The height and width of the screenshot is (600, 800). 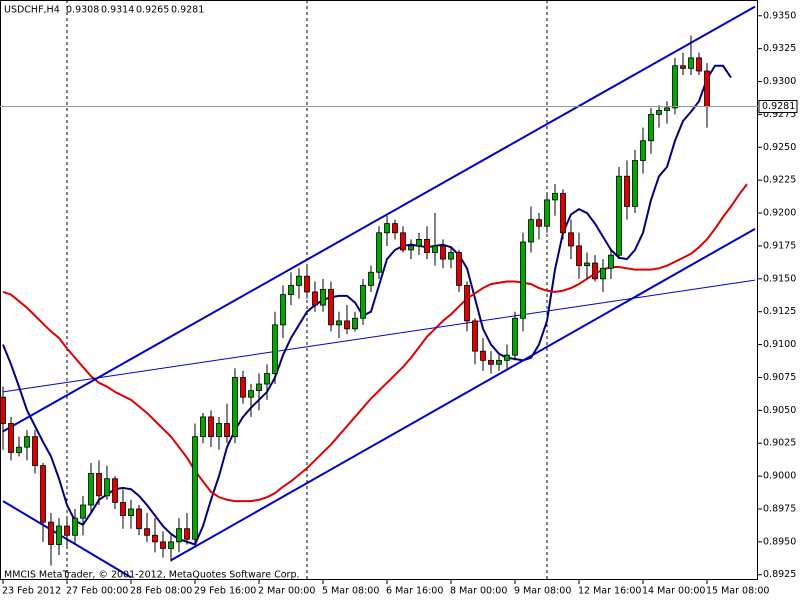 What do you see at coordinates (779, 278) in the screenshot?
I see `y-tick-label: 0.9150` at bounding box center [779, 278].